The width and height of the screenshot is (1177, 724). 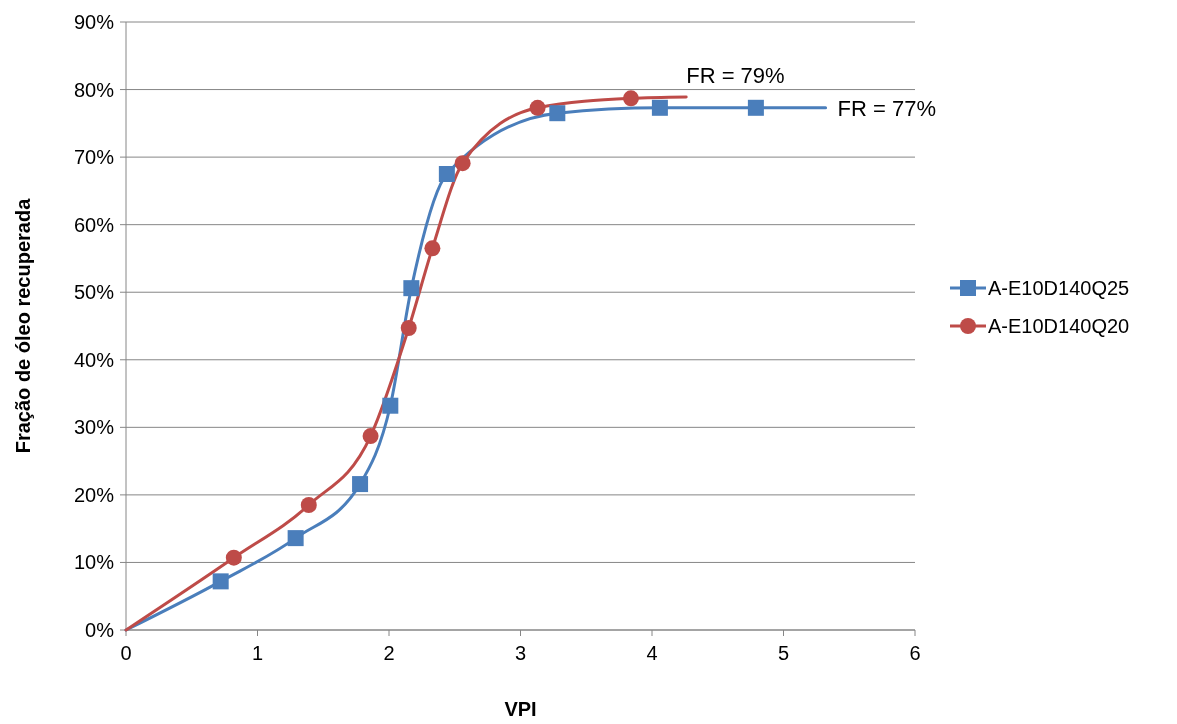 What do you see at coordinates (735, 75) in the screenshot?
I see `annotation: FR = 79%` at bounding box center [735, 75].